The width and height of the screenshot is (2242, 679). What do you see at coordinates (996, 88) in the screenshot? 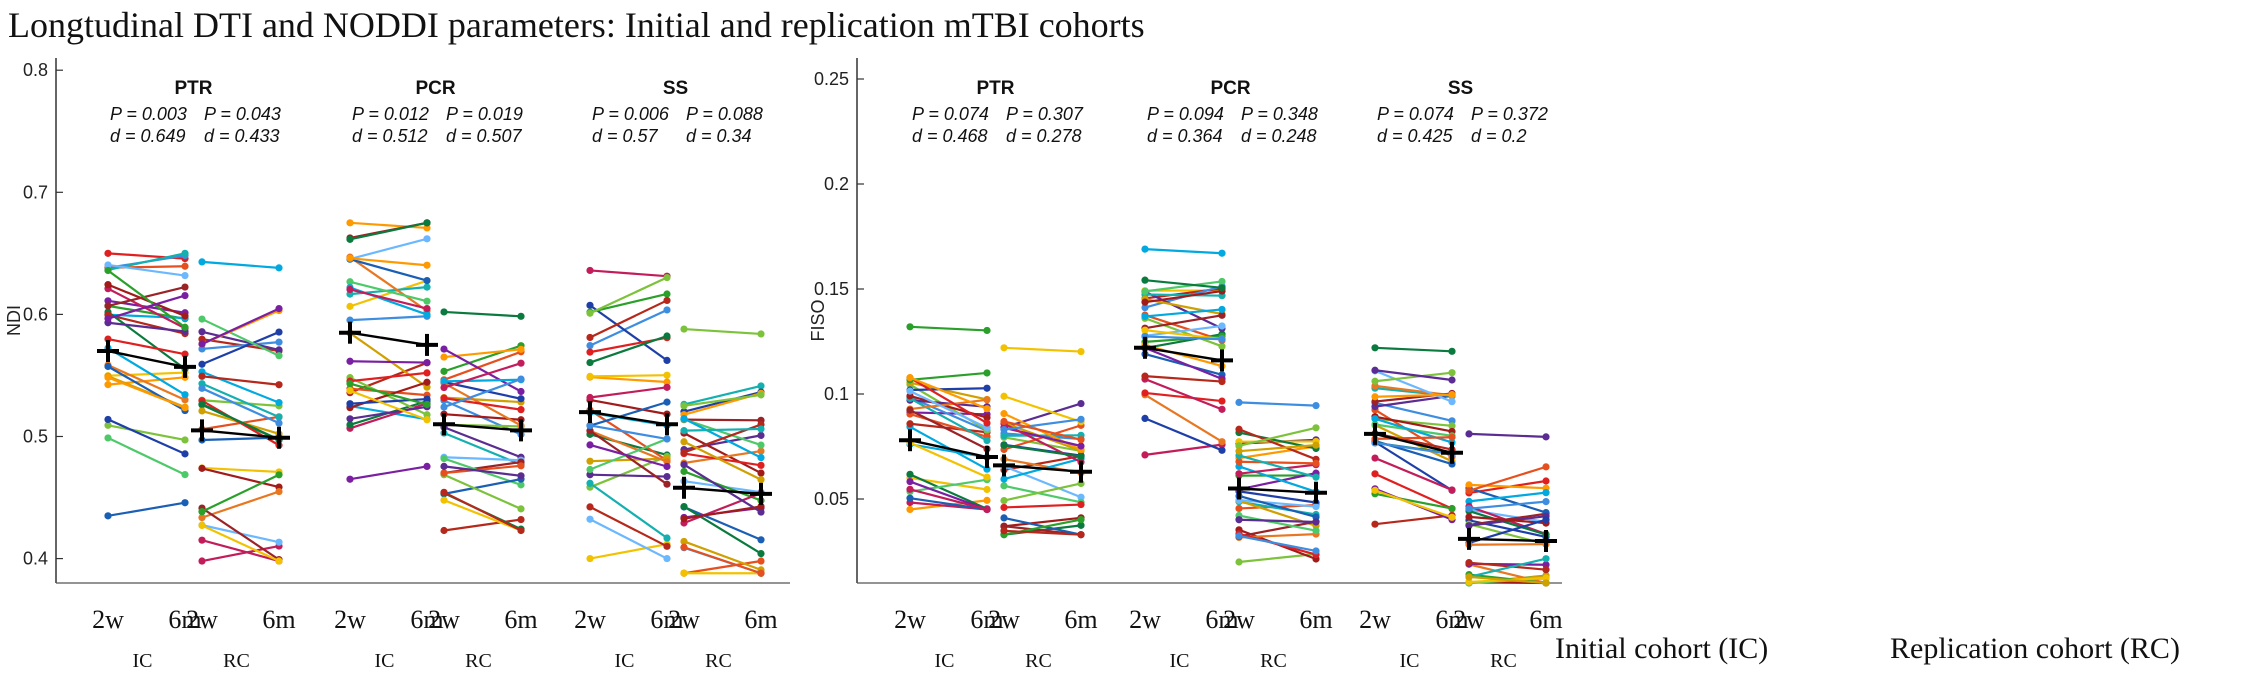
I see `group-title: PTR` at bounding box center [996, 88].